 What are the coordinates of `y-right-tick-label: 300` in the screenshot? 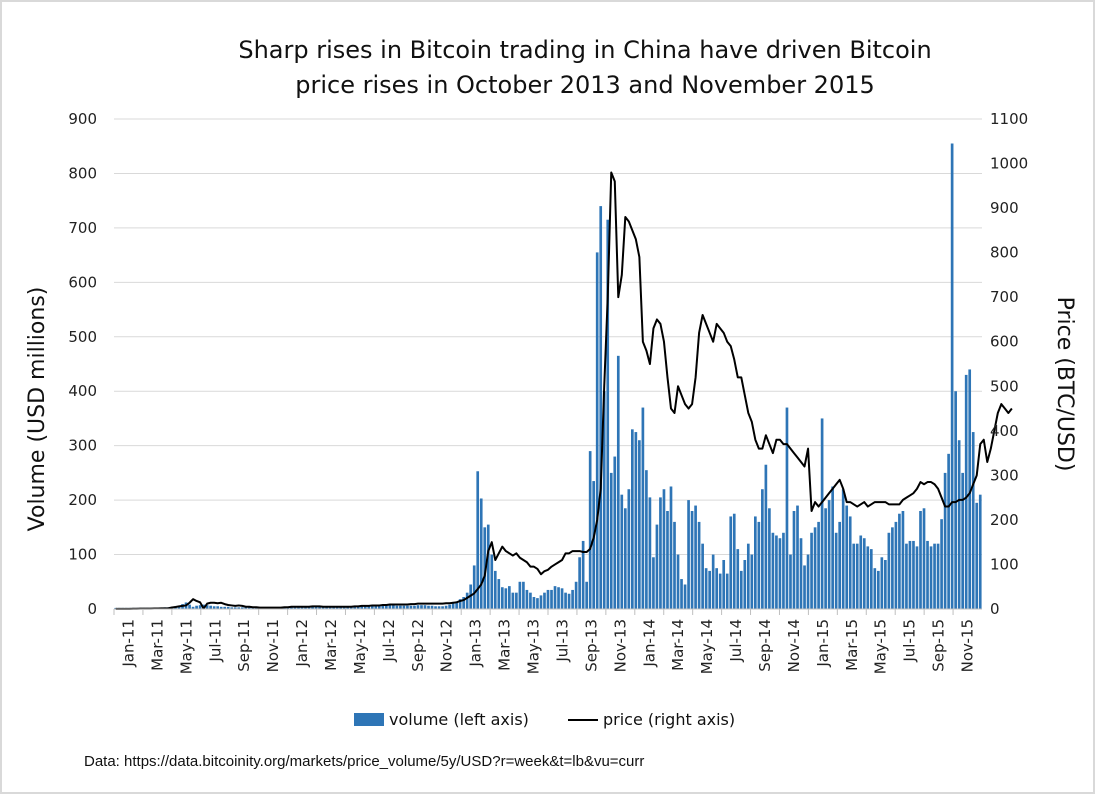 It's located at (1004, 475).